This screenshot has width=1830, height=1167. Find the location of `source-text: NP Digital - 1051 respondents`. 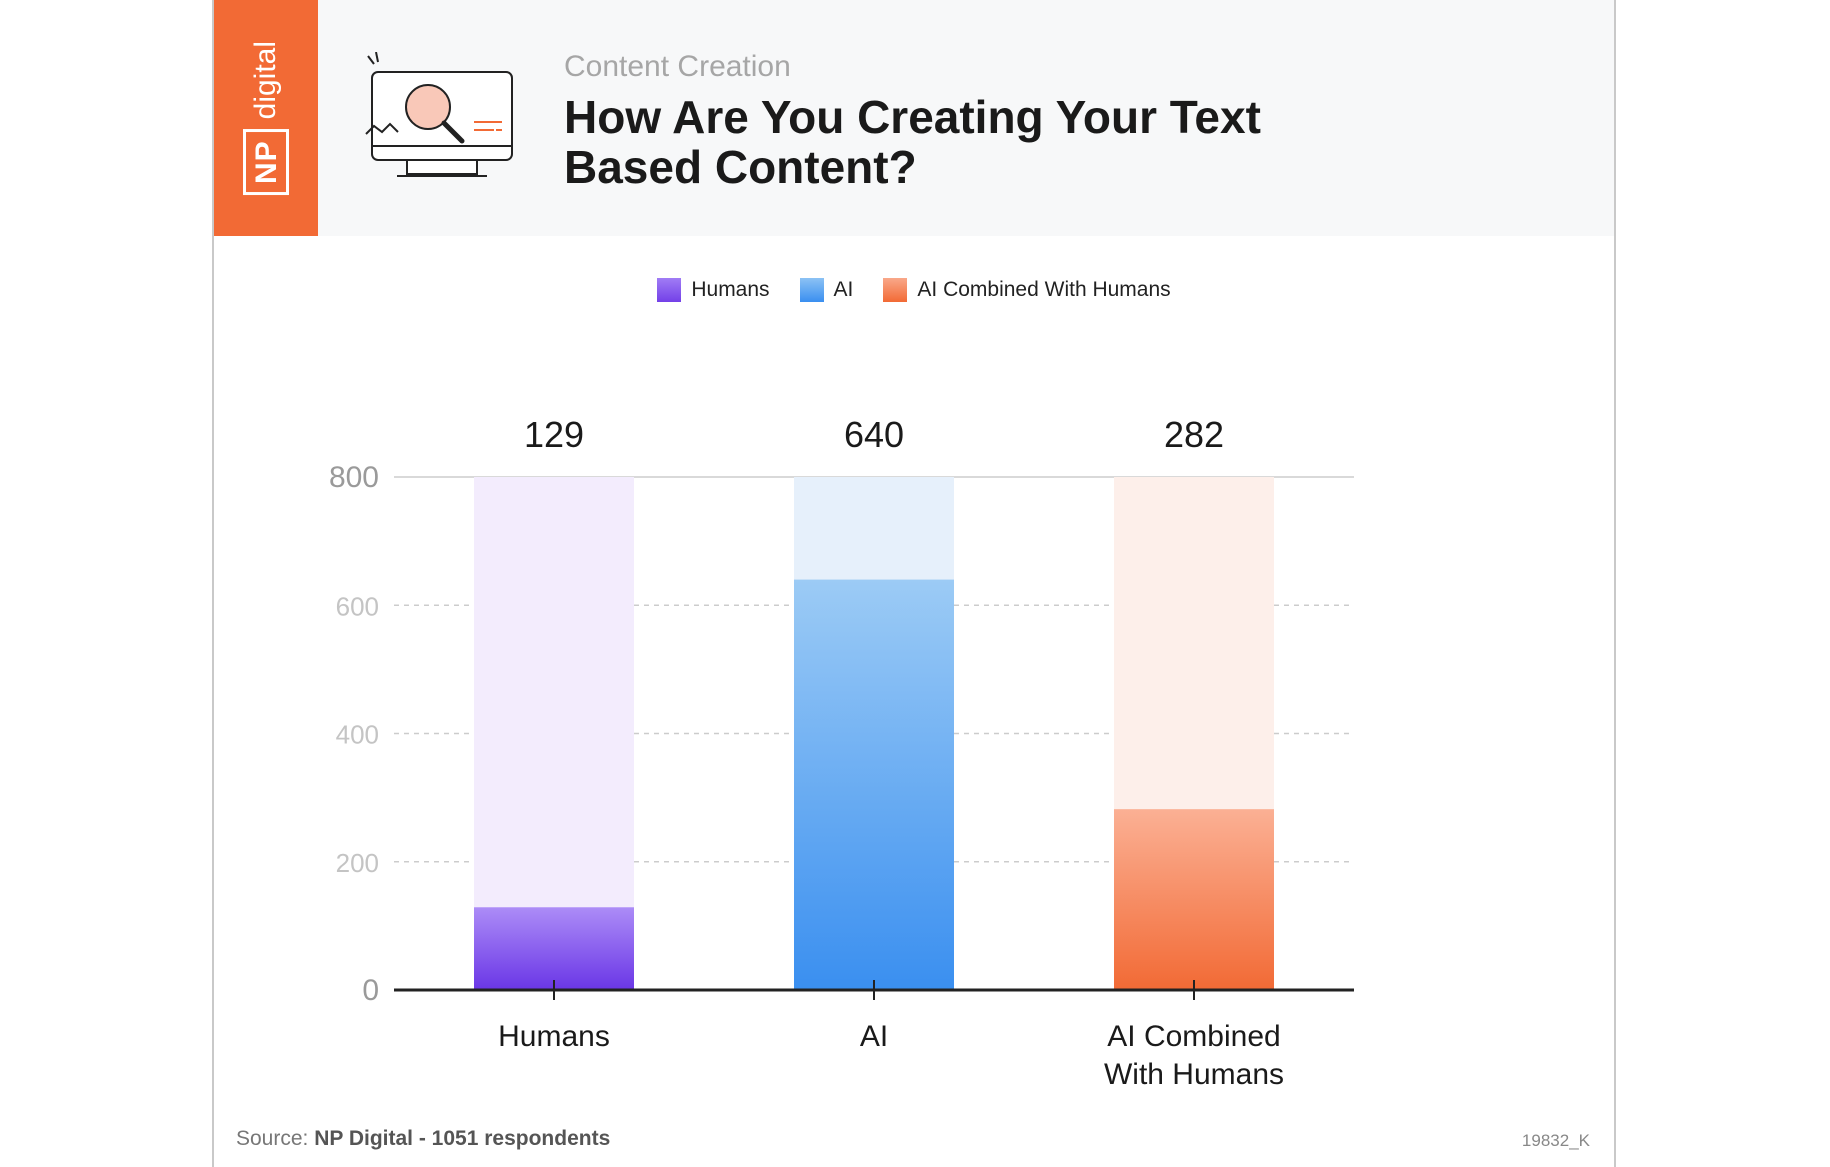

source-text: NP Digital - 1051 respondents is located at coordinates (462, 1138).